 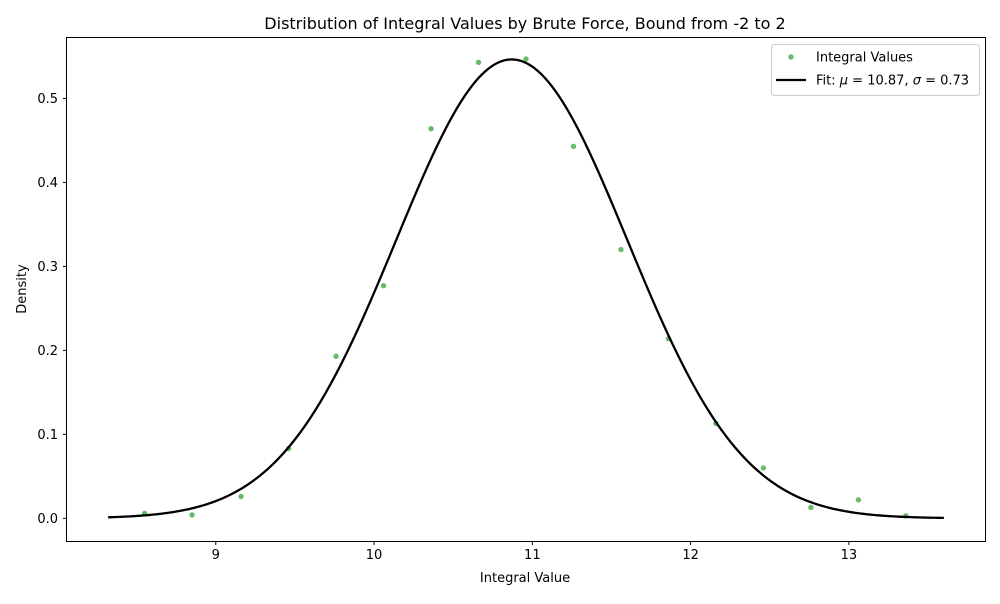 I want to click on y-tick-label: 0.1, so click(x=47, y=435).